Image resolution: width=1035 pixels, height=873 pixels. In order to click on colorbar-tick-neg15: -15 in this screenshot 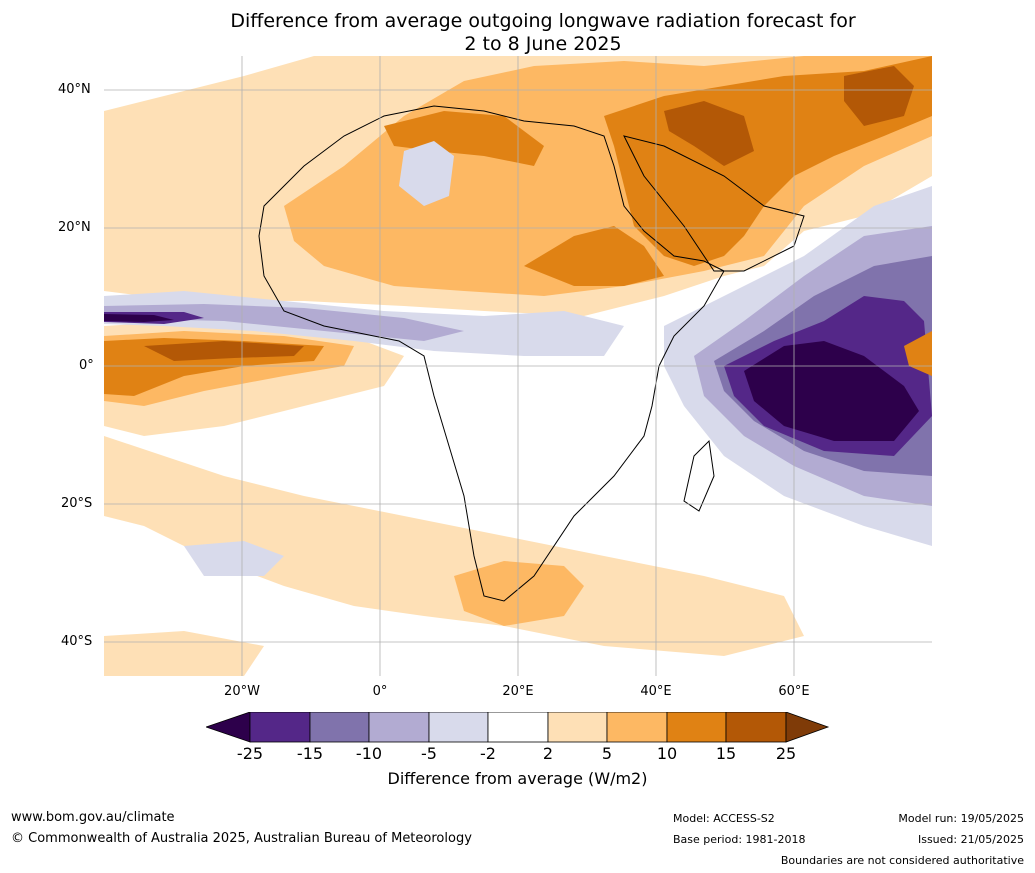, I will do `click(310, 753)`.